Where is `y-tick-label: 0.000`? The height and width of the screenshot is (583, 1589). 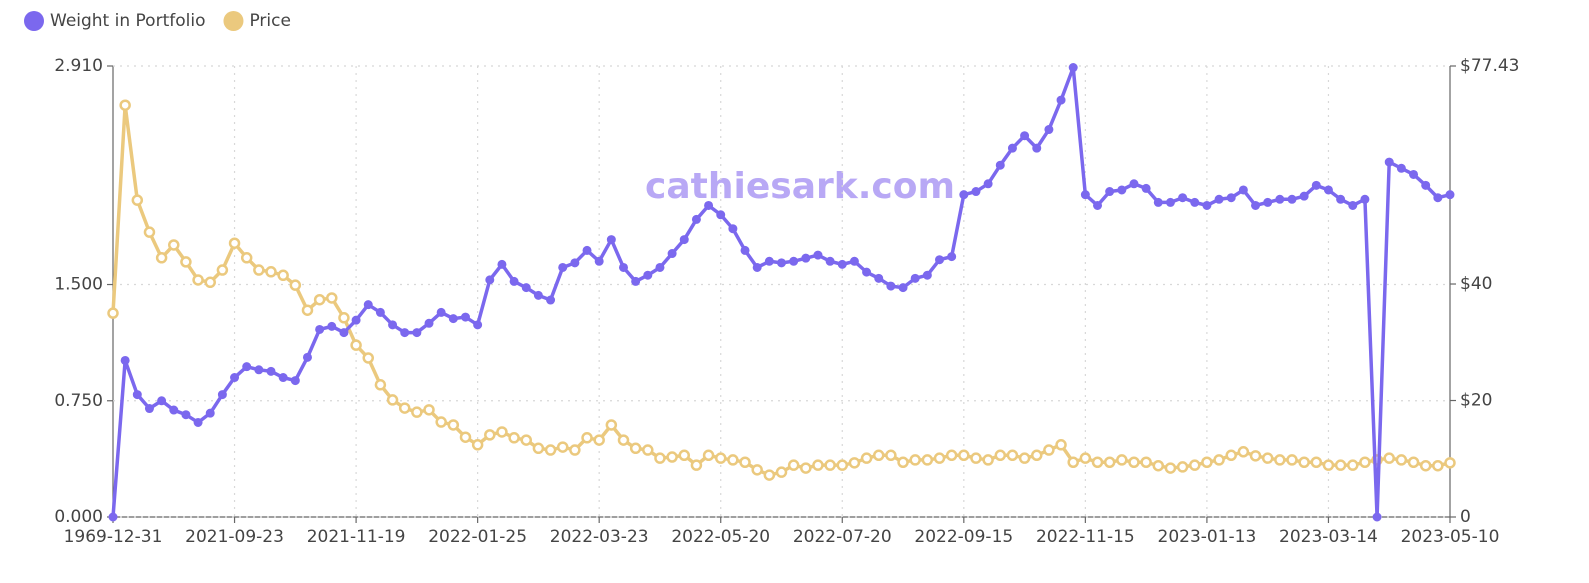 y-tick-label: 0.000 is located at coordinates (78, 517).